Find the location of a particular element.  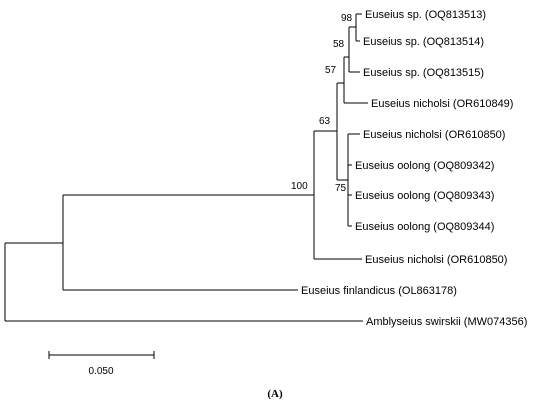

bootstrap-value: 100 is located at coordinates (299, 186).